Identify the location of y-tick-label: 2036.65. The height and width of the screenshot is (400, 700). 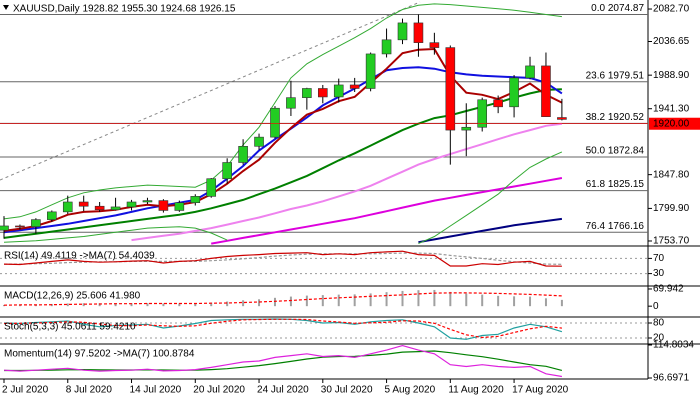
(671, 41).